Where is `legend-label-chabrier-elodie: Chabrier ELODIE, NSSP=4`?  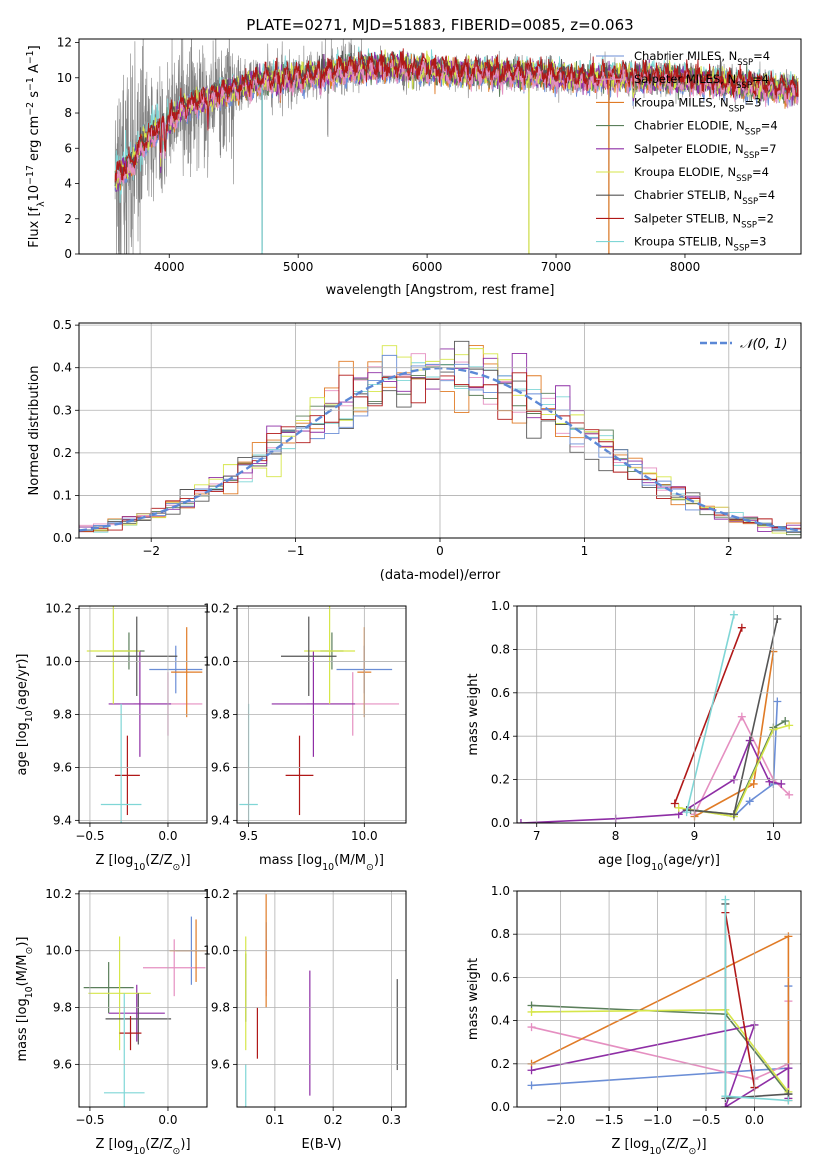
legend-label-chabrier-elodie: Chabrier ELODIE, NSSP=4 is located at coordinates (706, 128).